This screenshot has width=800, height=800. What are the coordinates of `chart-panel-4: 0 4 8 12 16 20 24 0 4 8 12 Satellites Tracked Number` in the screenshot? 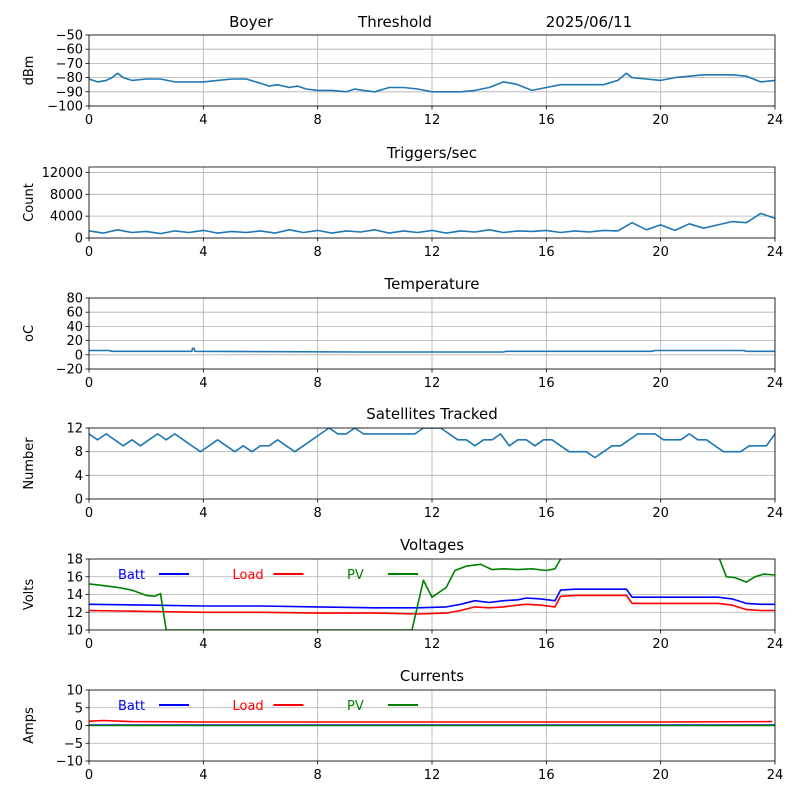 It's located at (402, 463).